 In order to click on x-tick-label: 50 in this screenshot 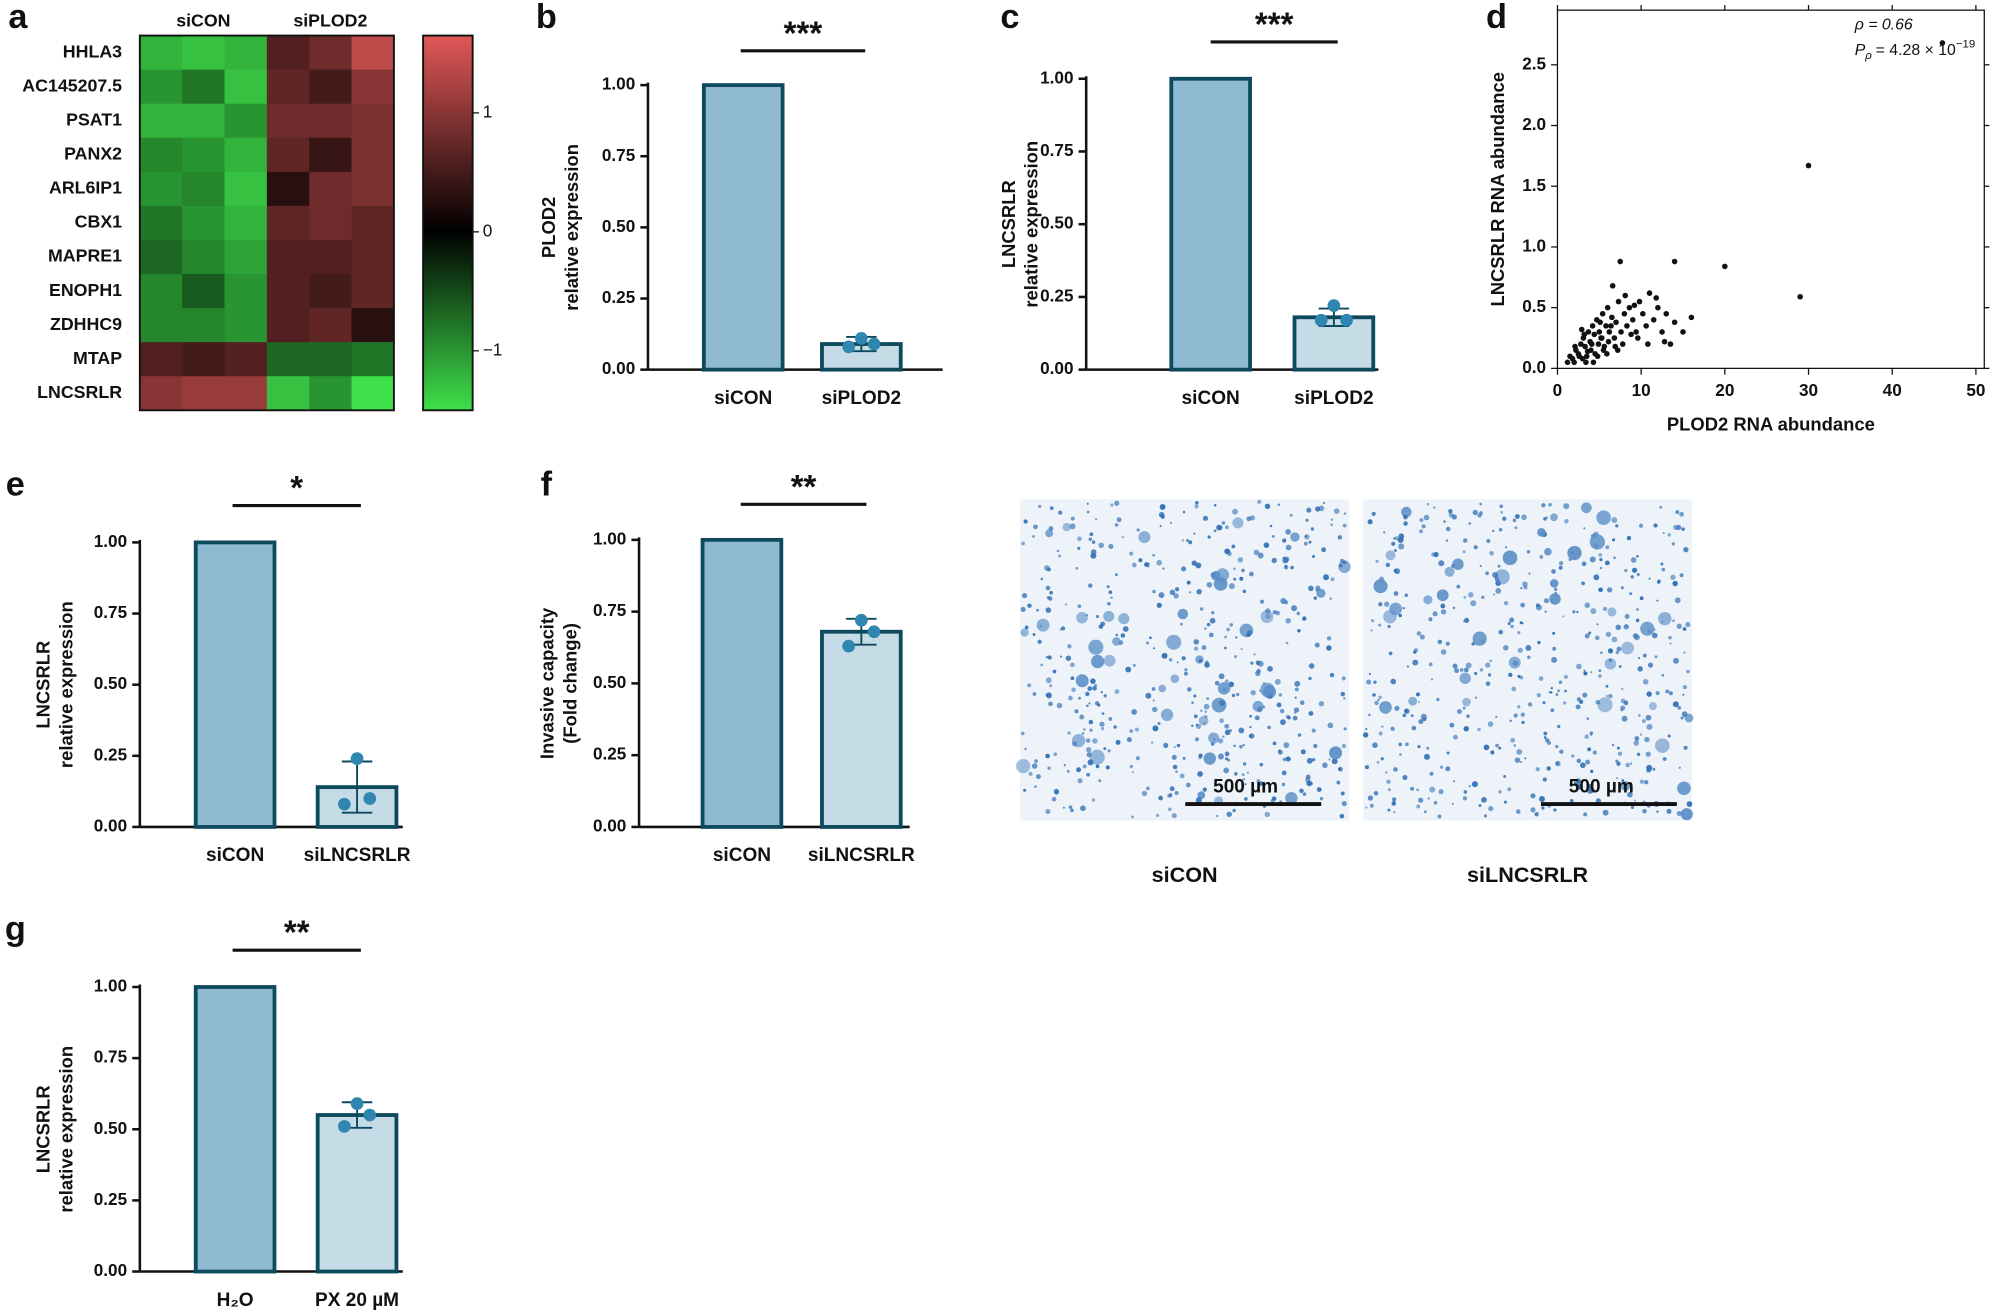, I will do `click(1975, 390)`.